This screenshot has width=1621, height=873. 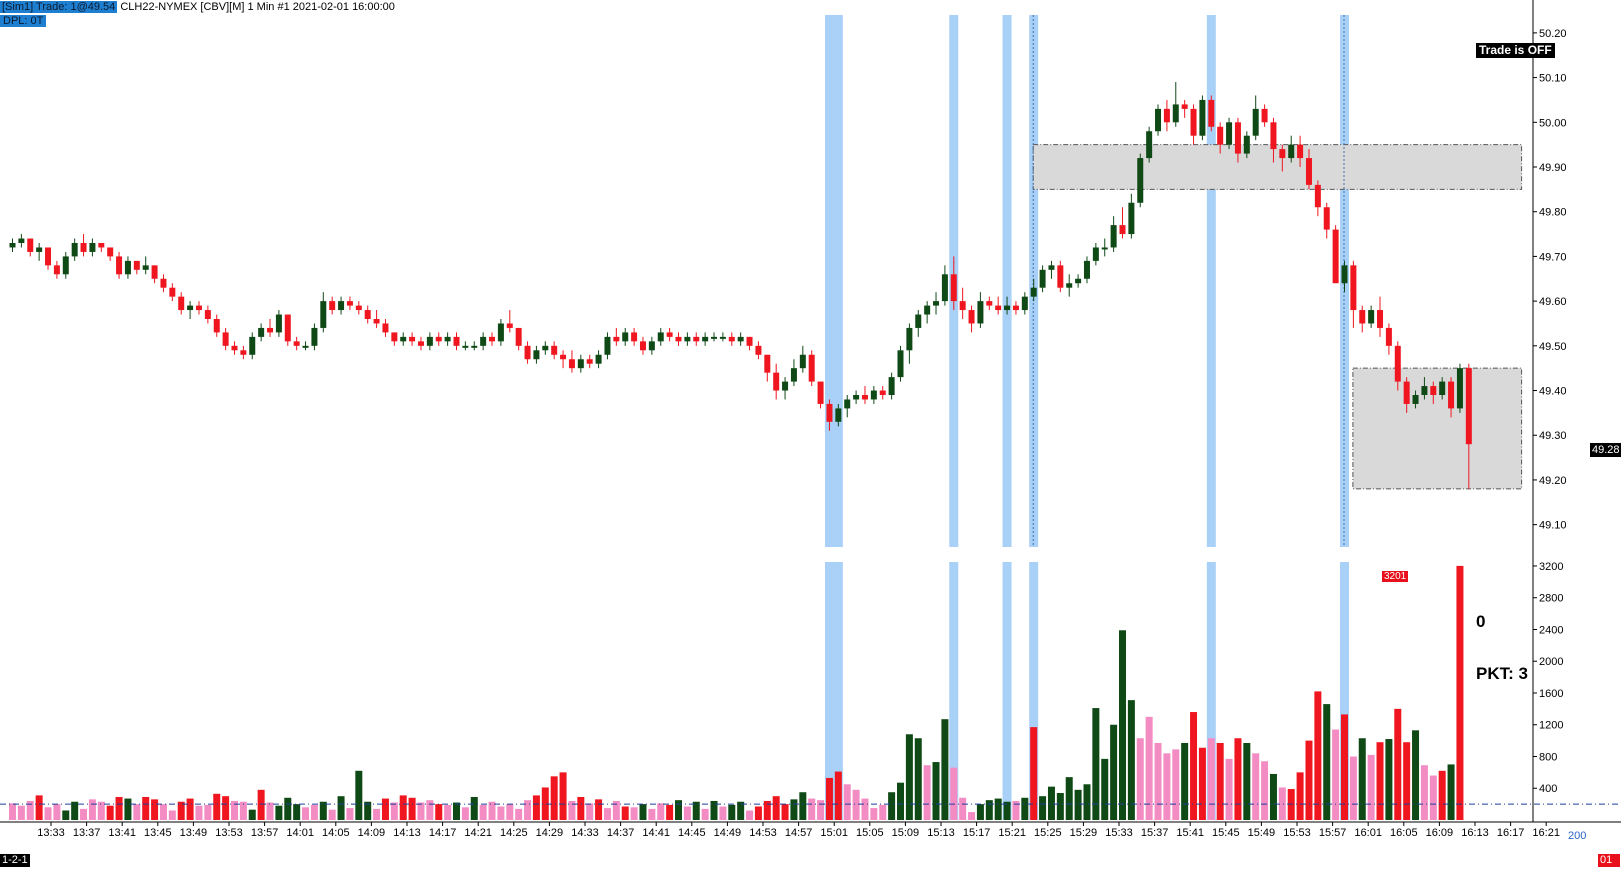 What do you see at coordinates (407, 833) in the screenshot?
I see `time-tick-label: 14:13` at bounding box center [407, 833].